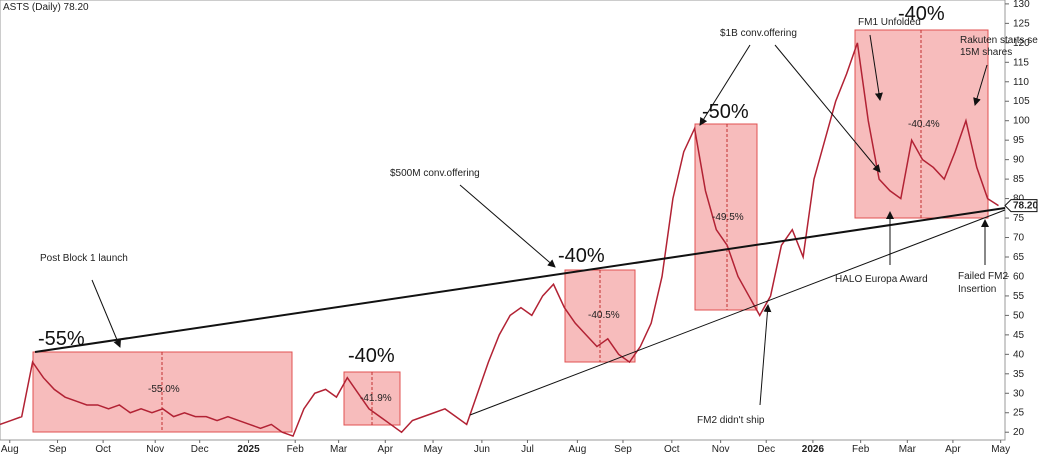  What do you see at coordinates (813, 449) in the screenshot?
I see `x-tick-label: 2026` at bounding box center [813, 449].